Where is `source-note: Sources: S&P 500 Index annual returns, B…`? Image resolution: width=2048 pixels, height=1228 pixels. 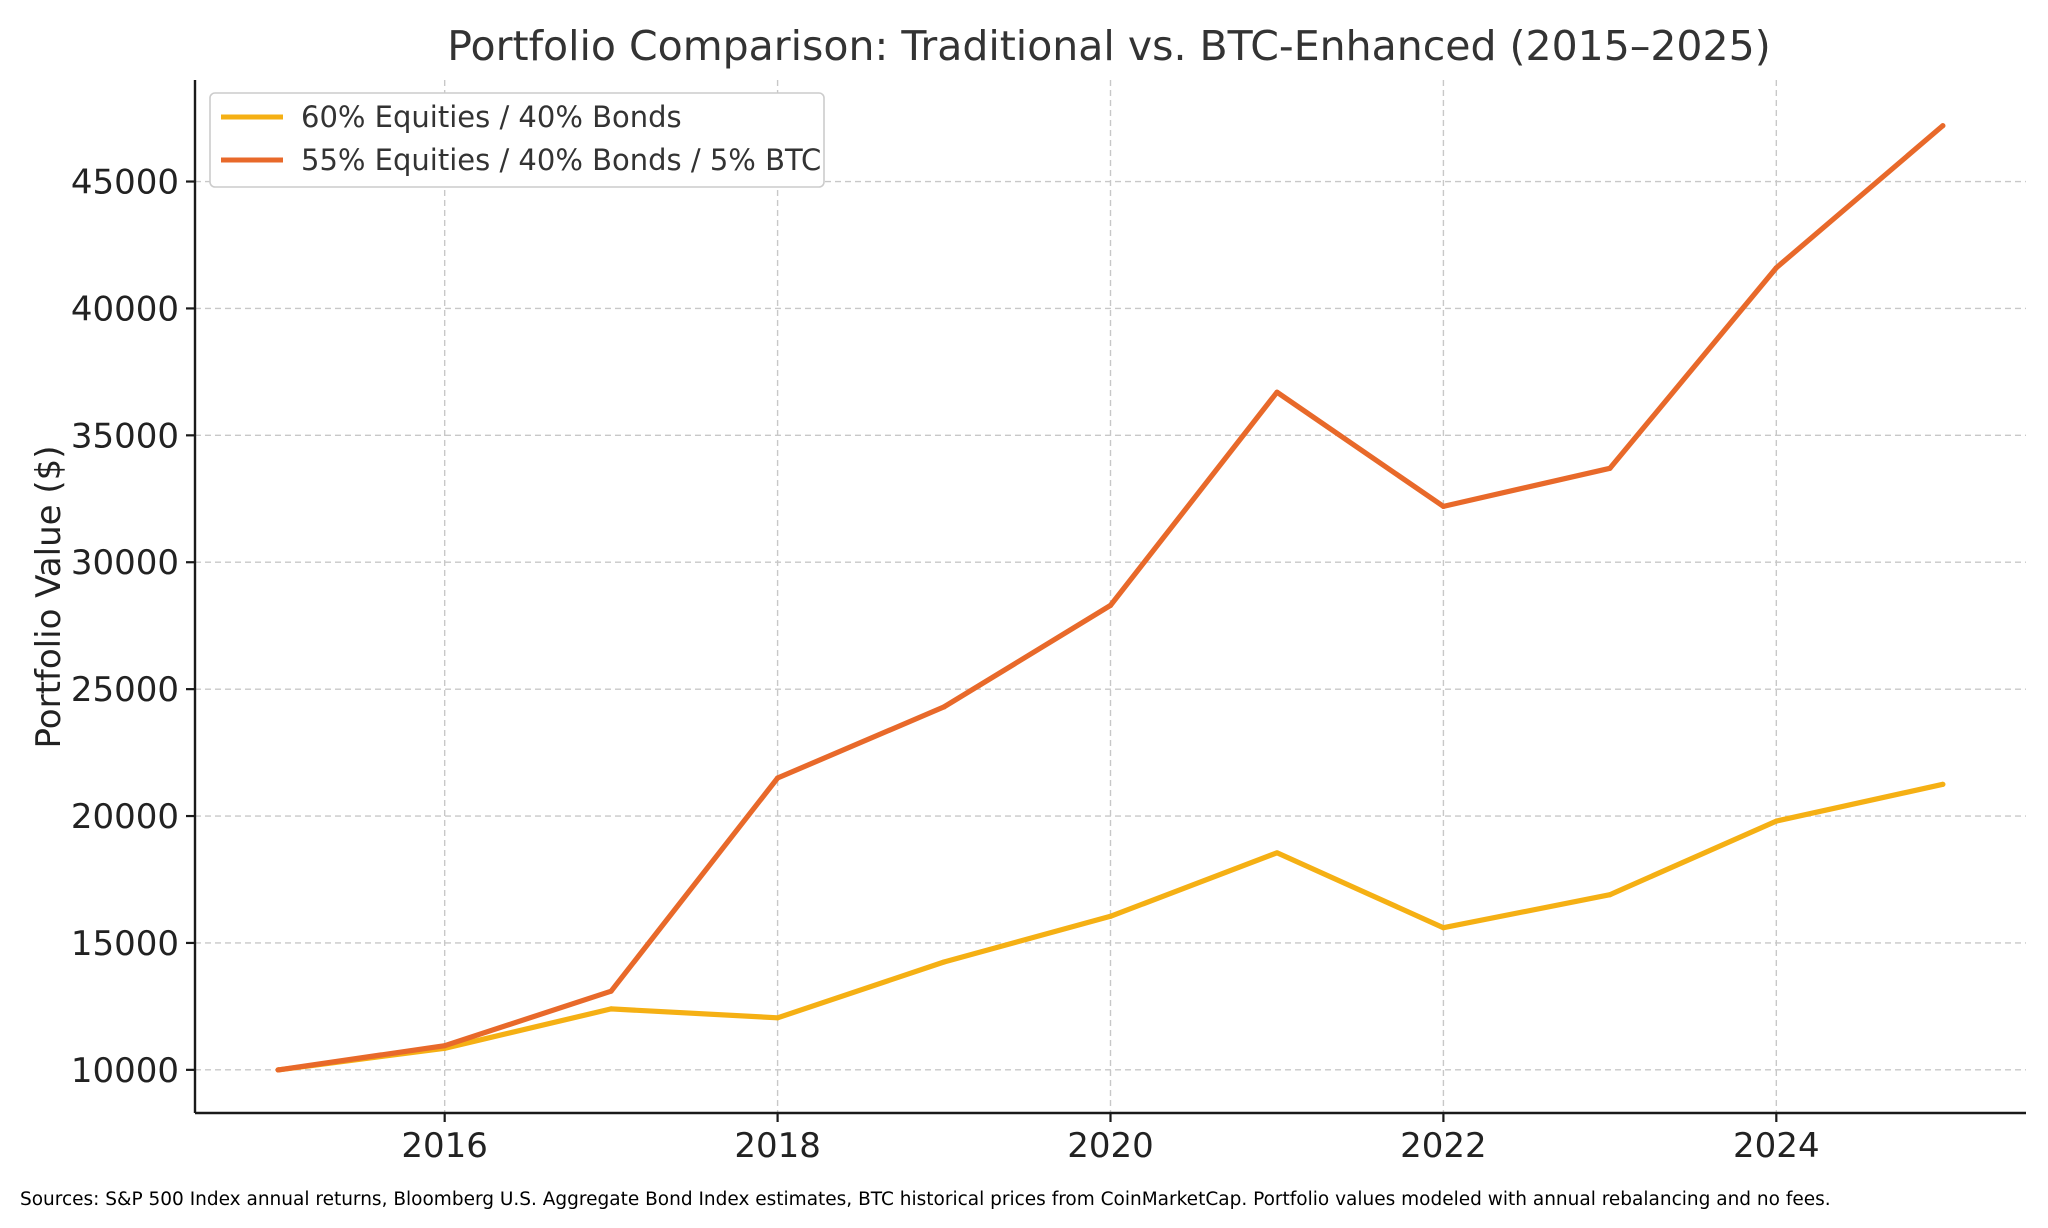 source-note: Sources: S&P 500 Index annual returns, B… is located at coordinates (925, 1199).